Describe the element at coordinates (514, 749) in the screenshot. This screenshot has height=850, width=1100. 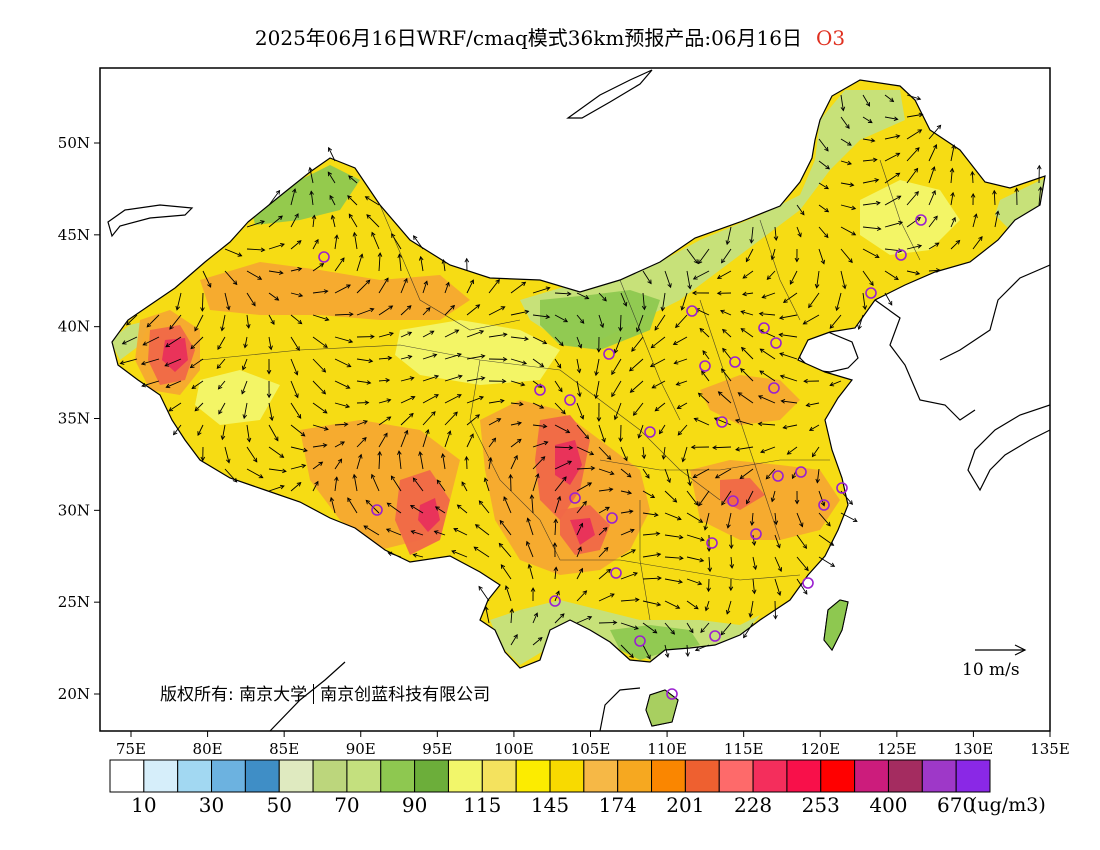
I see `lon-tick-label: 100E` at that location.